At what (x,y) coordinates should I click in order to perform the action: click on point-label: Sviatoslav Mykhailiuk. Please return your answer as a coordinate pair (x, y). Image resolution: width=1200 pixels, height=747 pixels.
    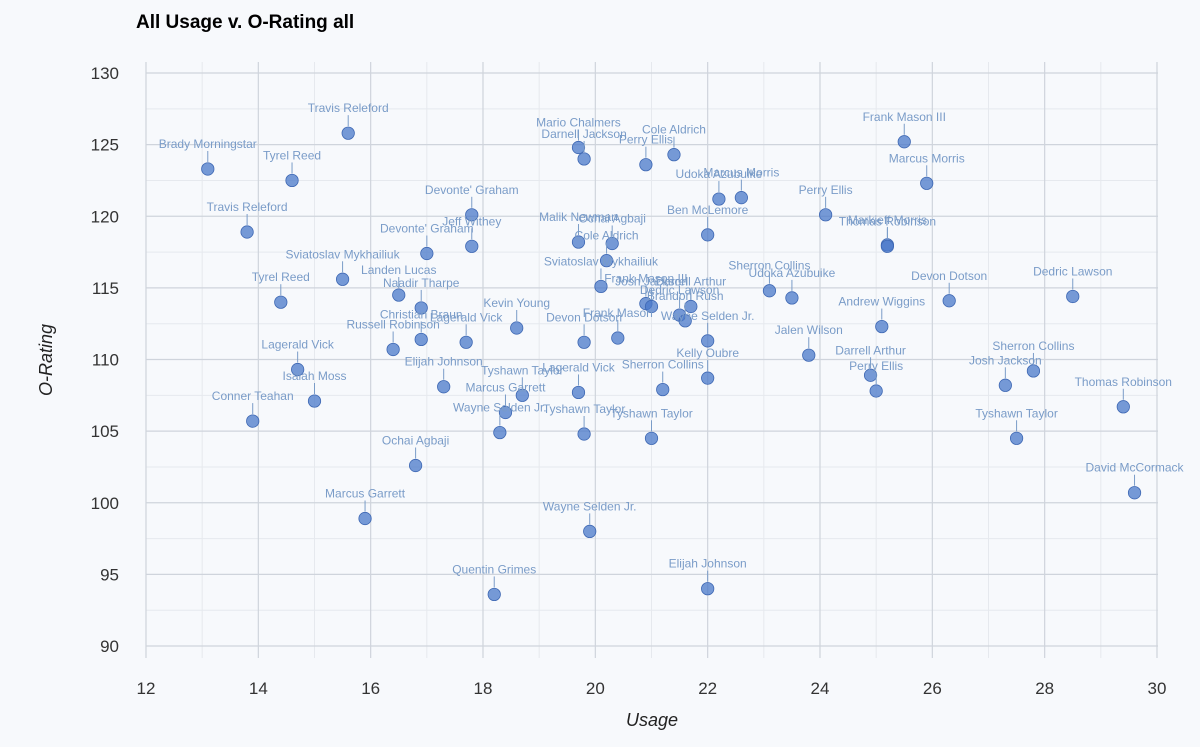
    Looking at the image, I should click on (343, 254).